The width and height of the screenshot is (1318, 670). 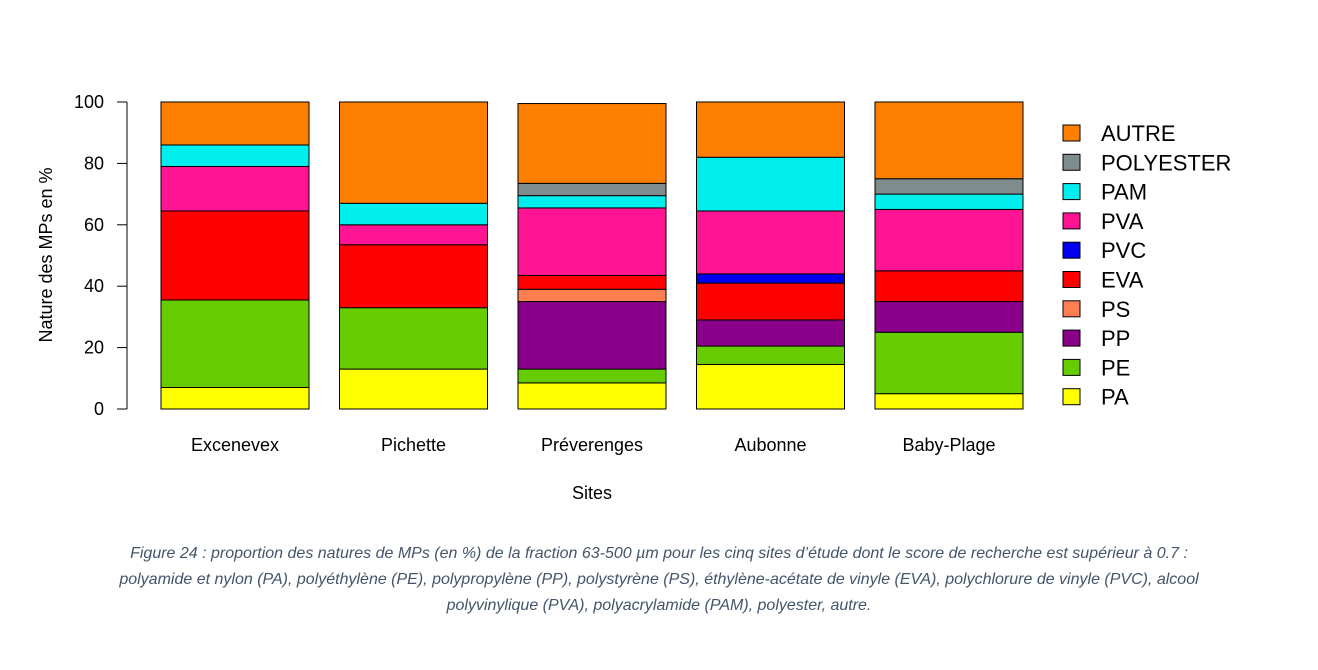 What do you see at coordinates (94, 163) in the screenshot?
I see `y-tick-label: 80` at bounding box center [94, 163].